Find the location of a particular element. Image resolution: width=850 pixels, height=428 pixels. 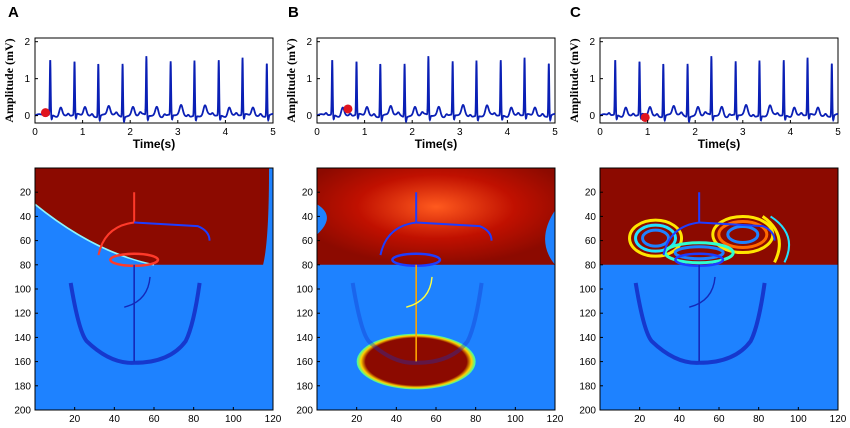

activated-region is located at coordinates (436, 216).